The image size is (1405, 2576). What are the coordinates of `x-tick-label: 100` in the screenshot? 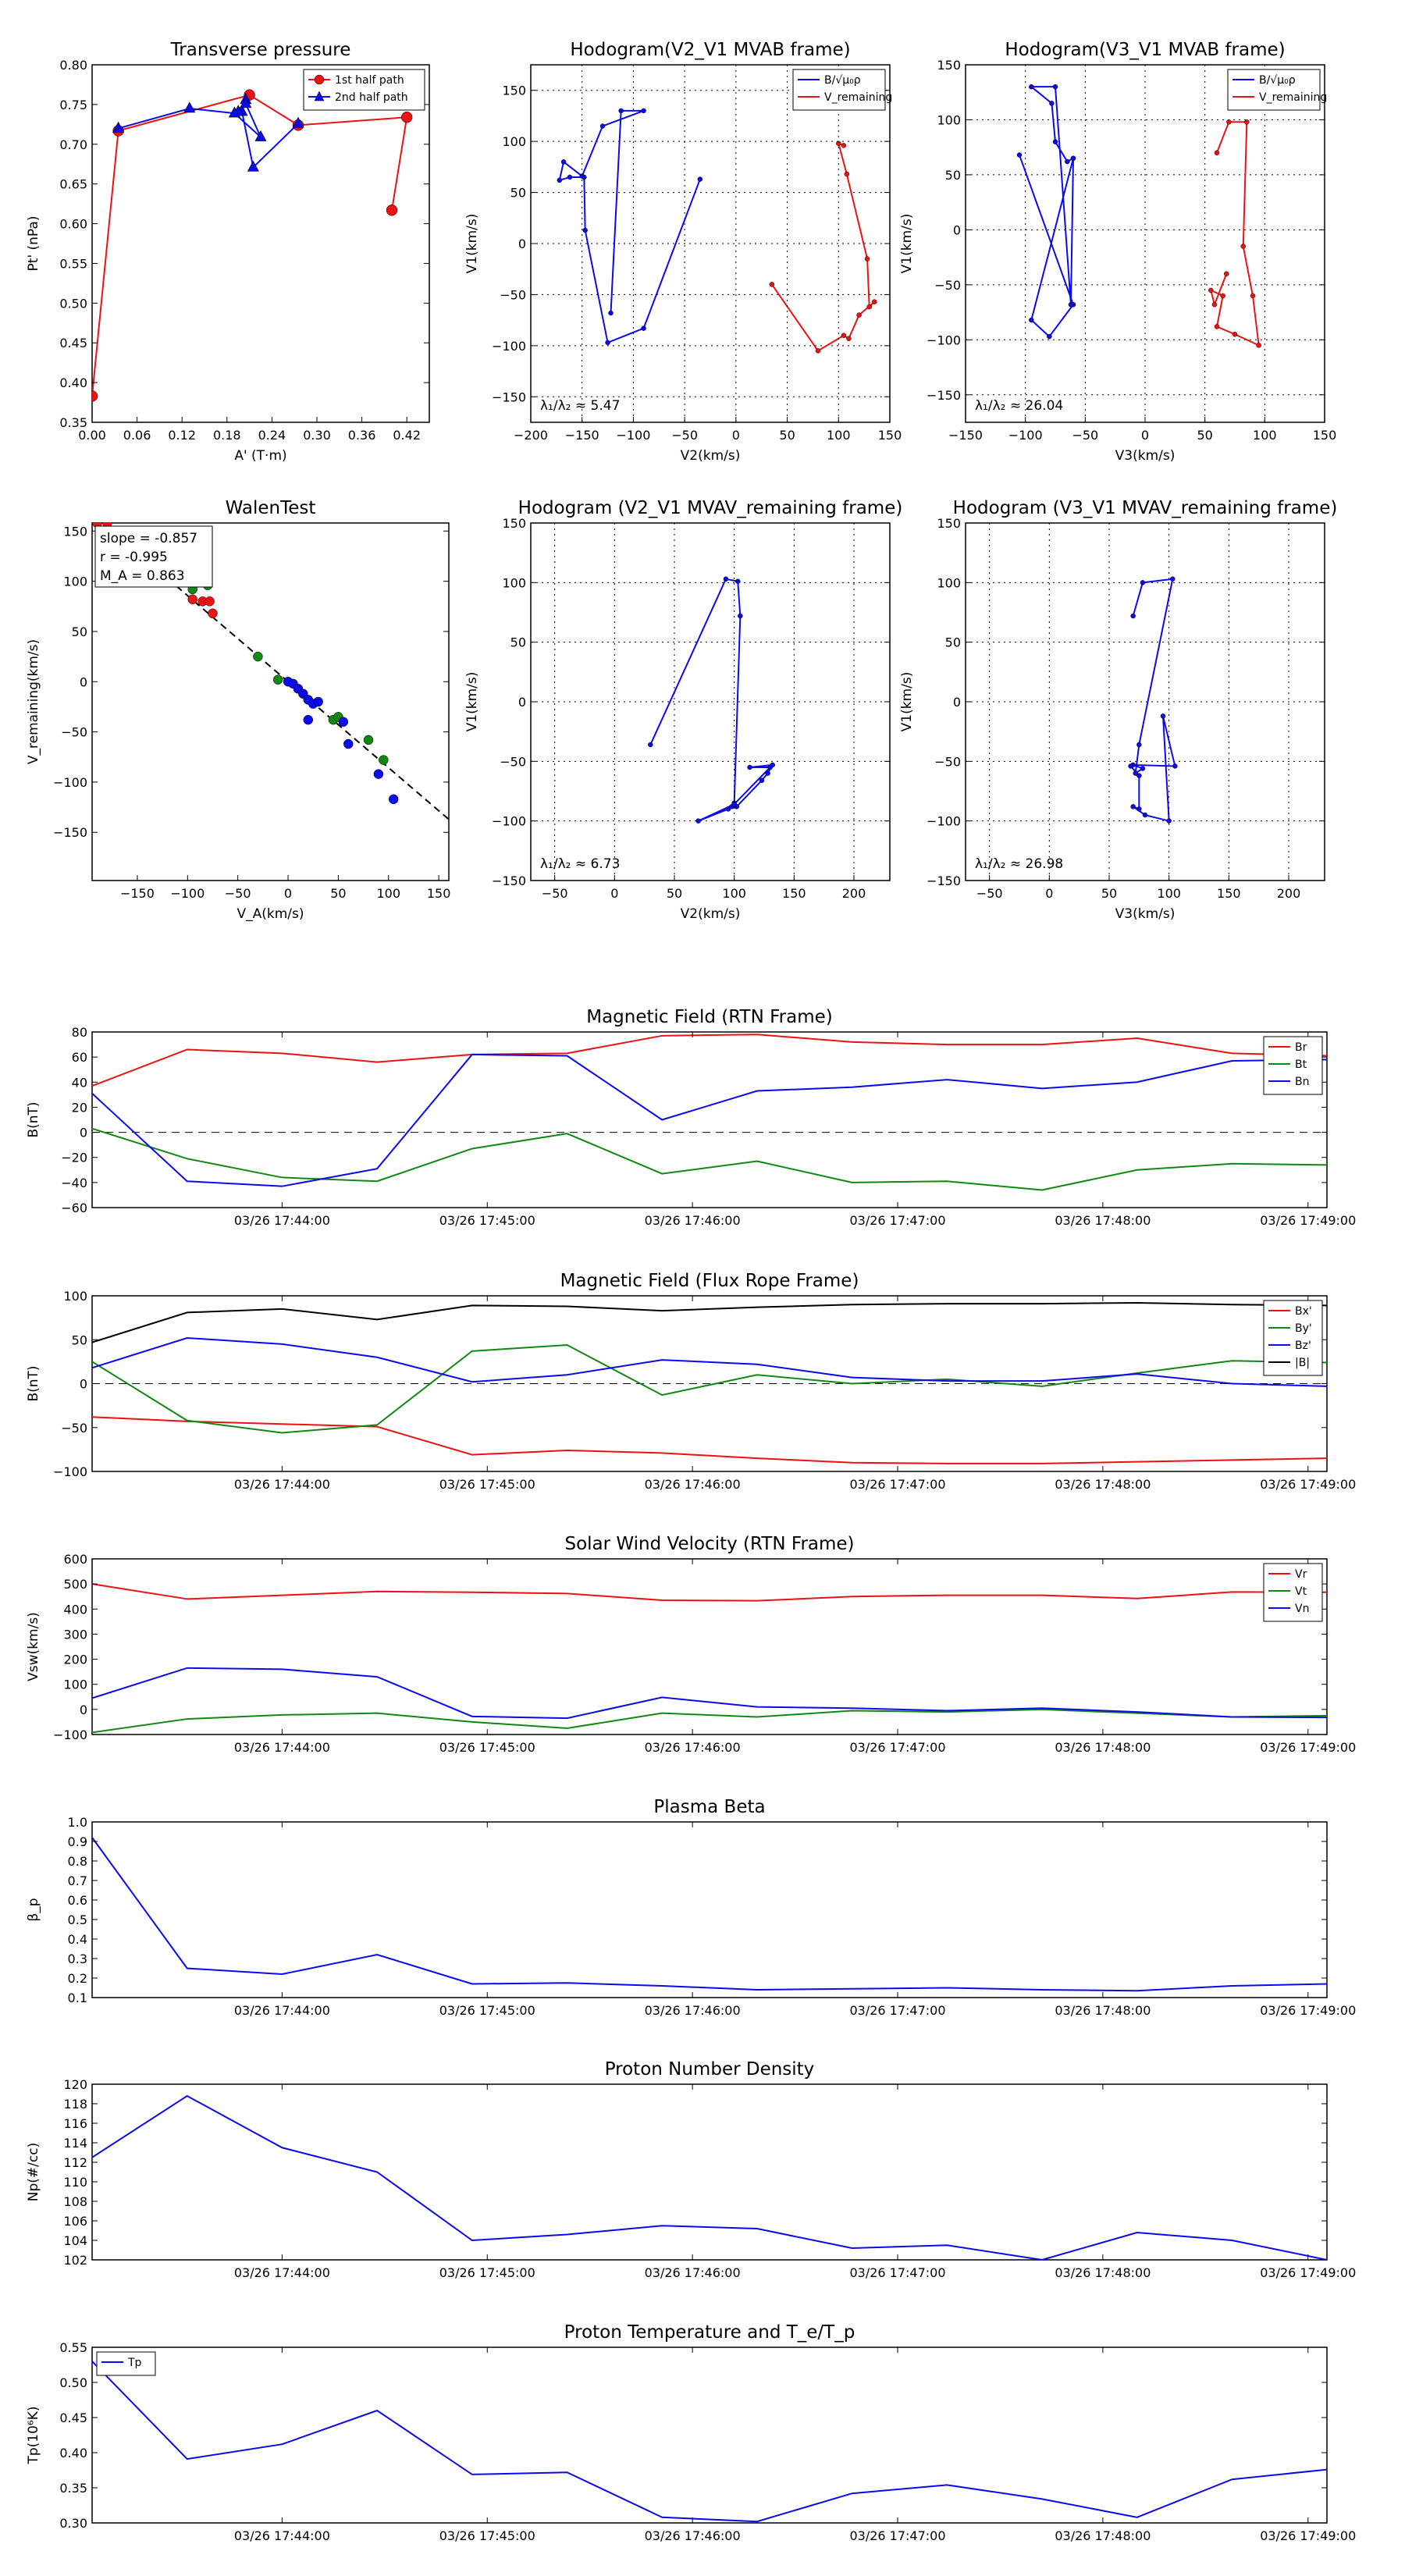 It's located at (1169, 893).